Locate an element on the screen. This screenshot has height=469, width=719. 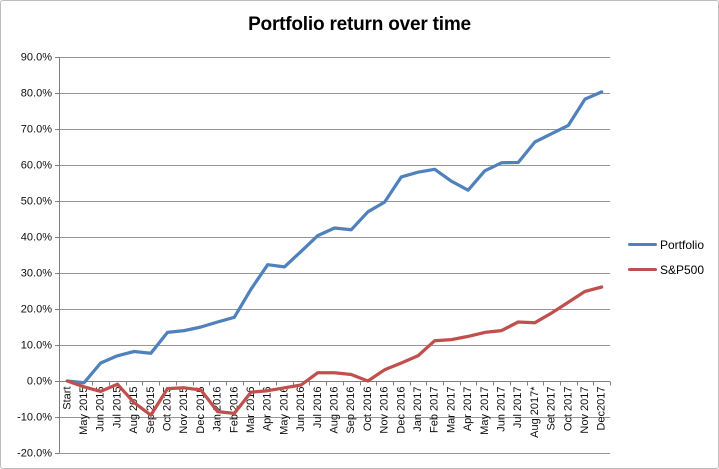
x-tick-label: Nov 2017 is located at coordinates (585, 410).